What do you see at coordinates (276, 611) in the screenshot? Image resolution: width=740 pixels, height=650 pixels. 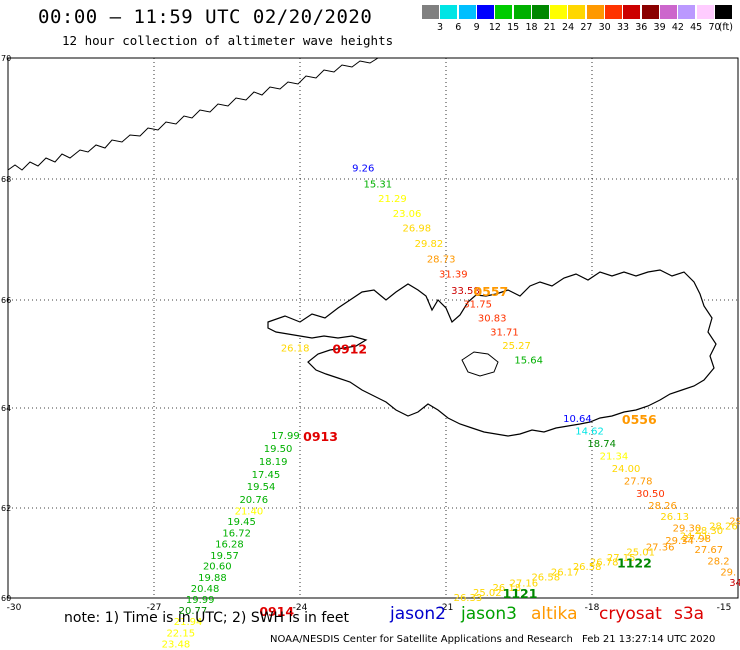 I see `pass-time-label: 0914` at bounding box center [276, 611].